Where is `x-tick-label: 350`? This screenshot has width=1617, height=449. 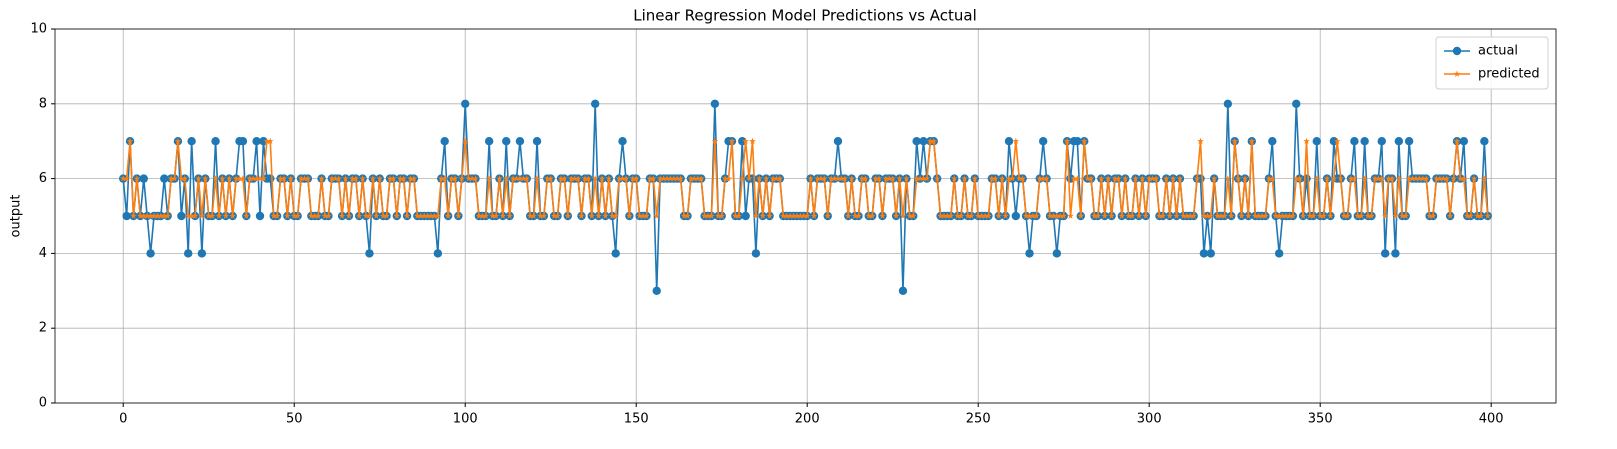
x-tick-label: 350 is located at coordinates (1320, 419).